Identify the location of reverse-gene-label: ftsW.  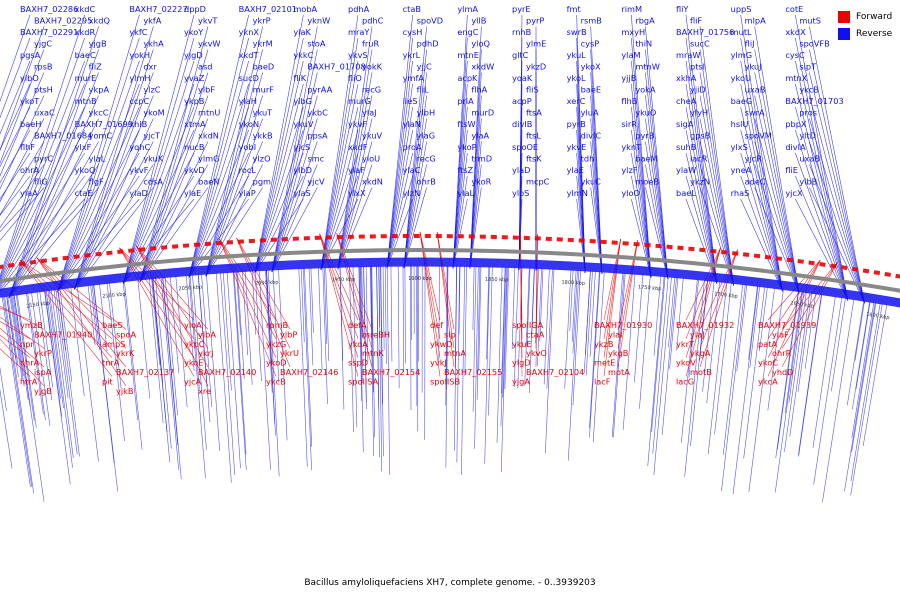
(466, 124).